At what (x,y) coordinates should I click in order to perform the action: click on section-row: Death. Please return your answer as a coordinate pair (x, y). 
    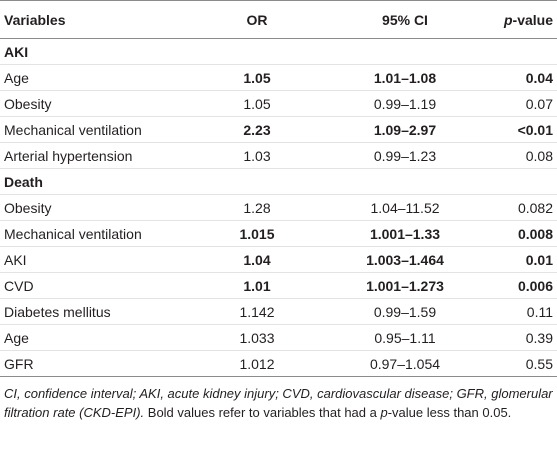
    Looking at the image, I should click on (278, 181).